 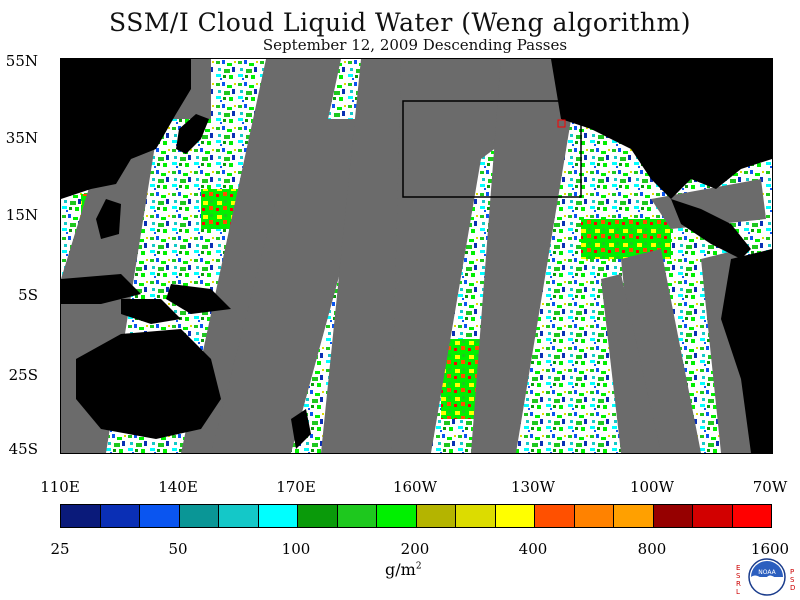 I want to click on colorbar, so click(x=416, y=516).